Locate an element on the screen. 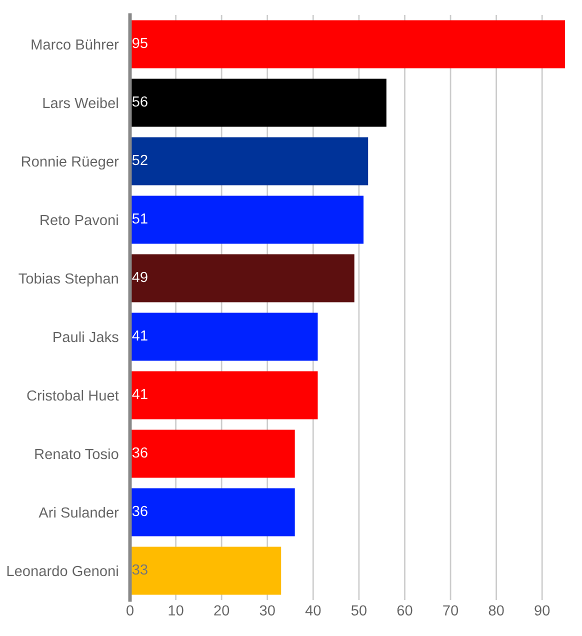  x-tick-label: 60 is located at coordinates (404, 610).